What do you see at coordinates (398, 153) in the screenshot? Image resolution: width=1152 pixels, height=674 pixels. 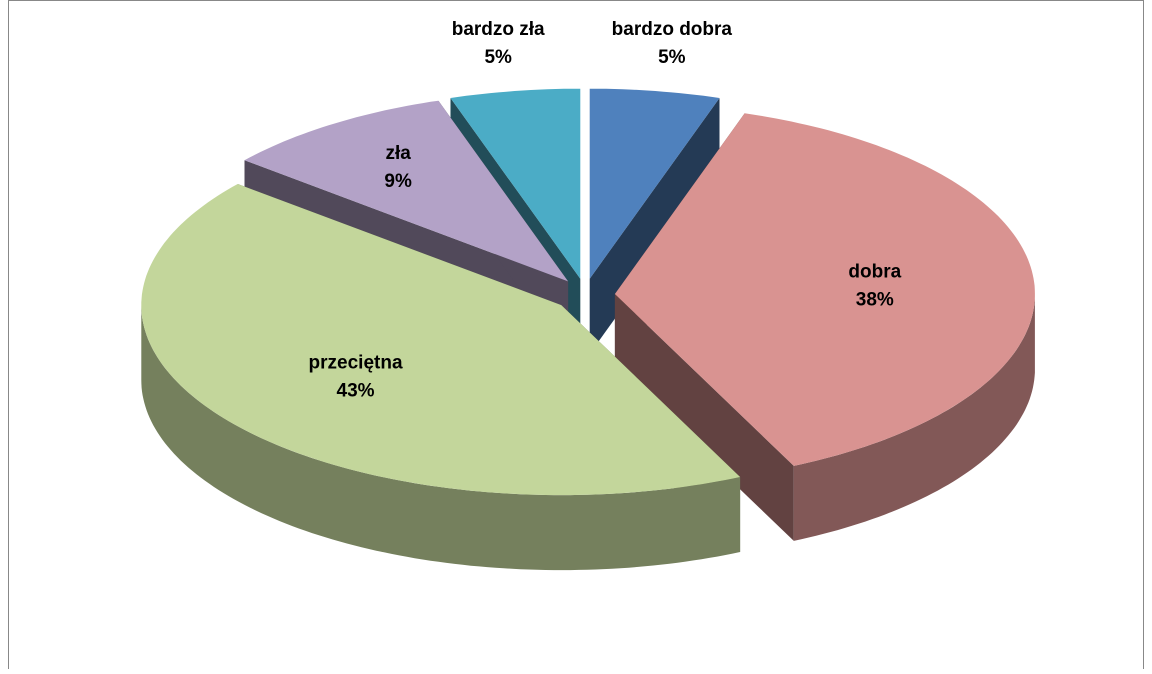 I see `data-label-category: zła` at bounding box center [398, 153].